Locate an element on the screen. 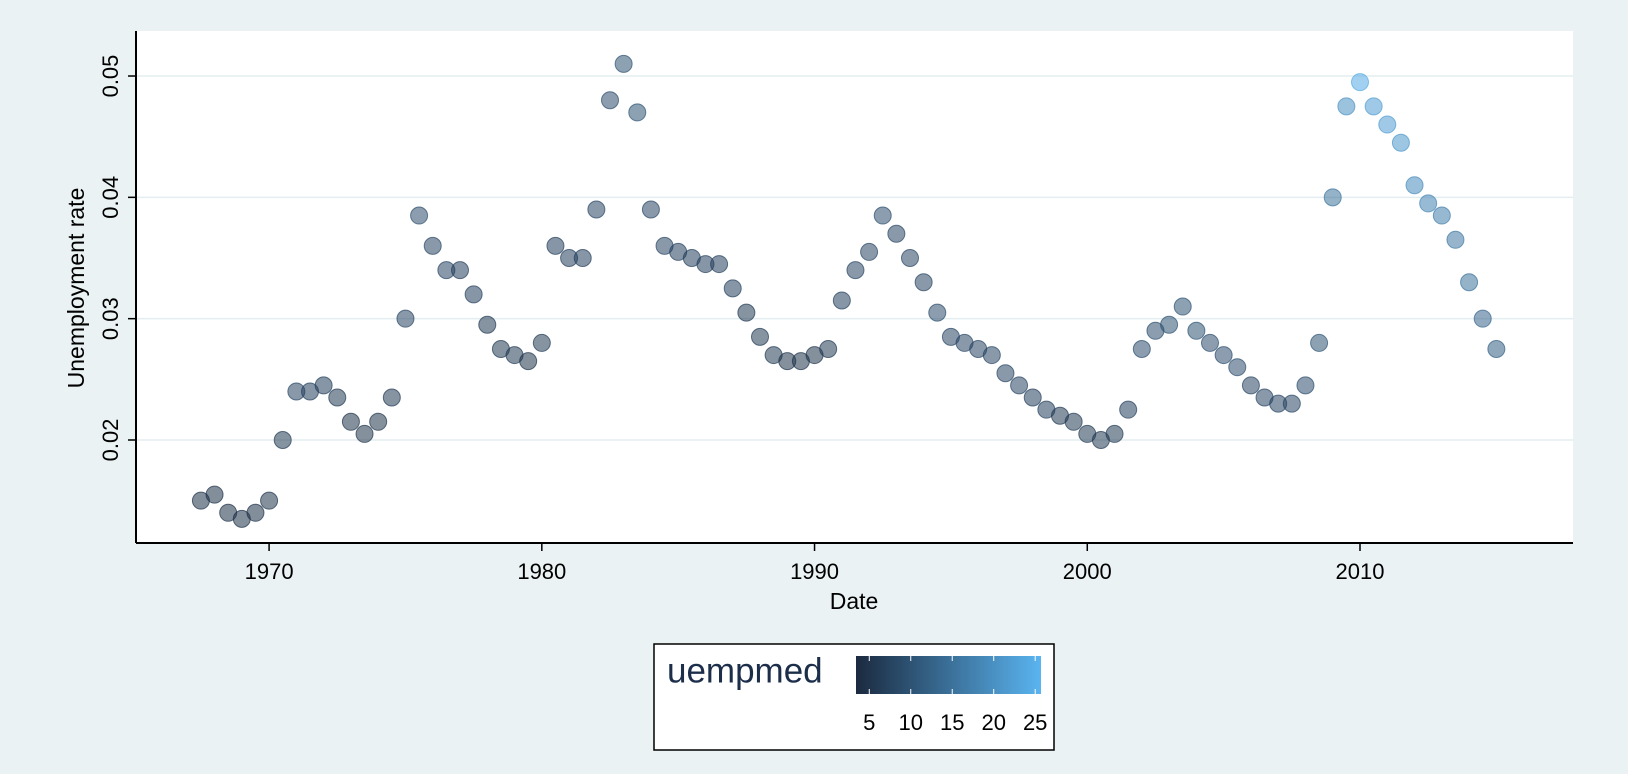 The height and width of the screenshot is (774, 1628). colorbar-tick-label: 10 is located at coordinates (911, 722).